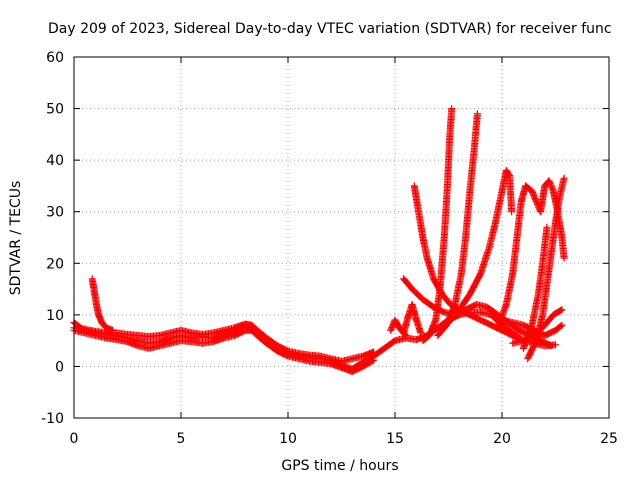 This screenshot has width=640, height=480. Describe the element at coordinates (52, 419) in the screenshot. I see `y-tick-label: -10` at that location.